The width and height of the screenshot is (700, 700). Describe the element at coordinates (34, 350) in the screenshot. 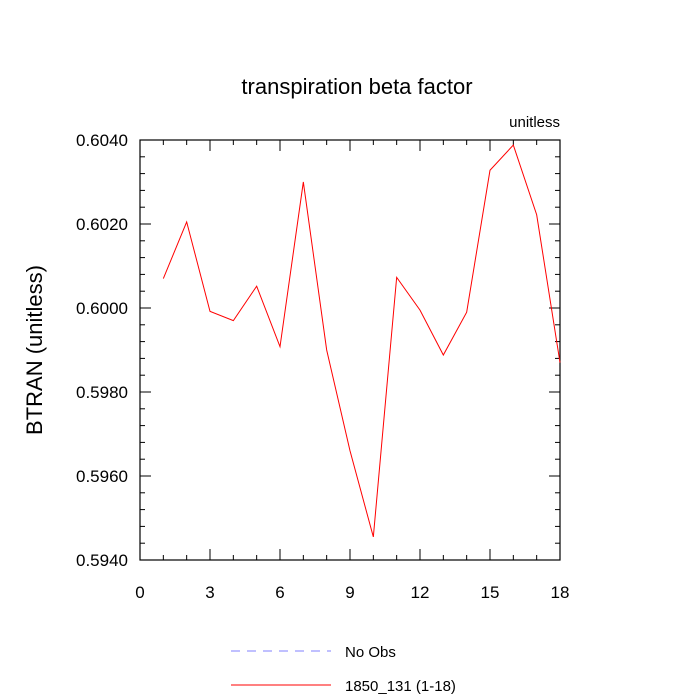

I see `y-axis-label: BTRAN (unitless)` at that location.